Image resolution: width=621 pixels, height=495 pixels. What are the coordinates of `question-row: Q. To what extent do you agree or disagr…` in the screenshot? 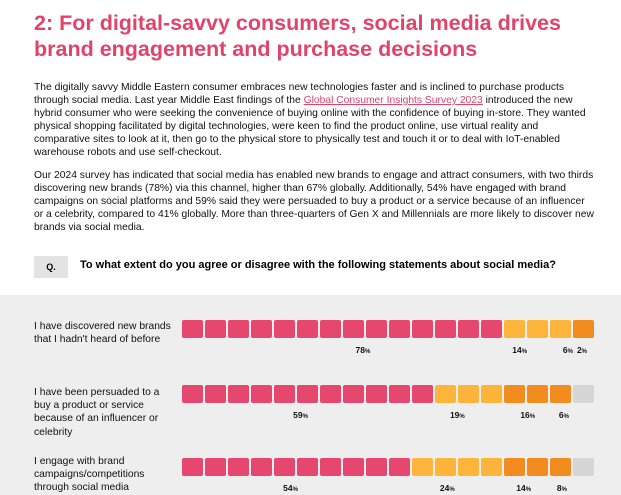 It's located at (319, 267).